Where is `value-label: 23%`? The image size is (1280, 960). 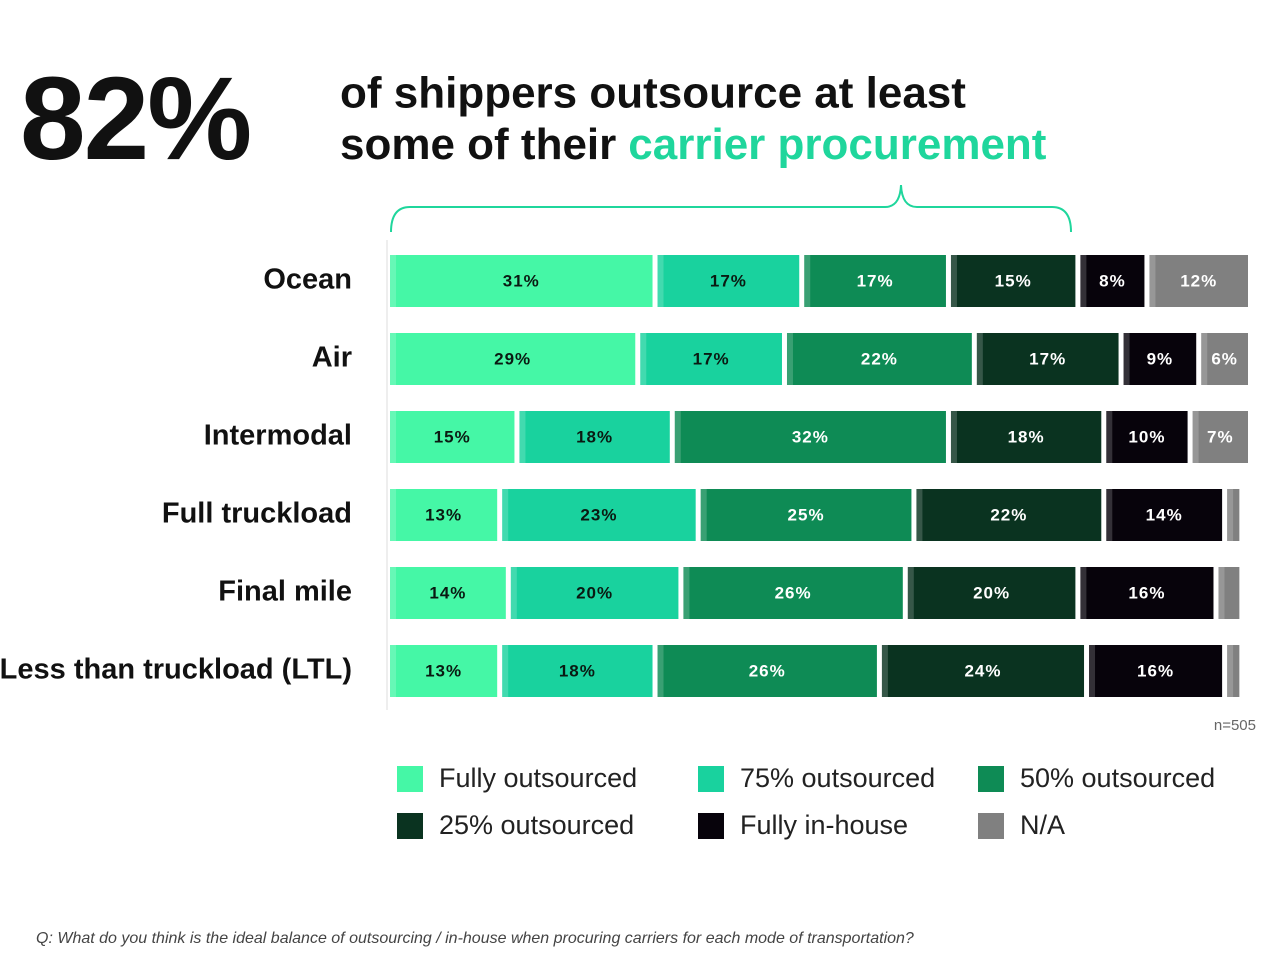 value-label: 23% is located at coordinates (598, 514).